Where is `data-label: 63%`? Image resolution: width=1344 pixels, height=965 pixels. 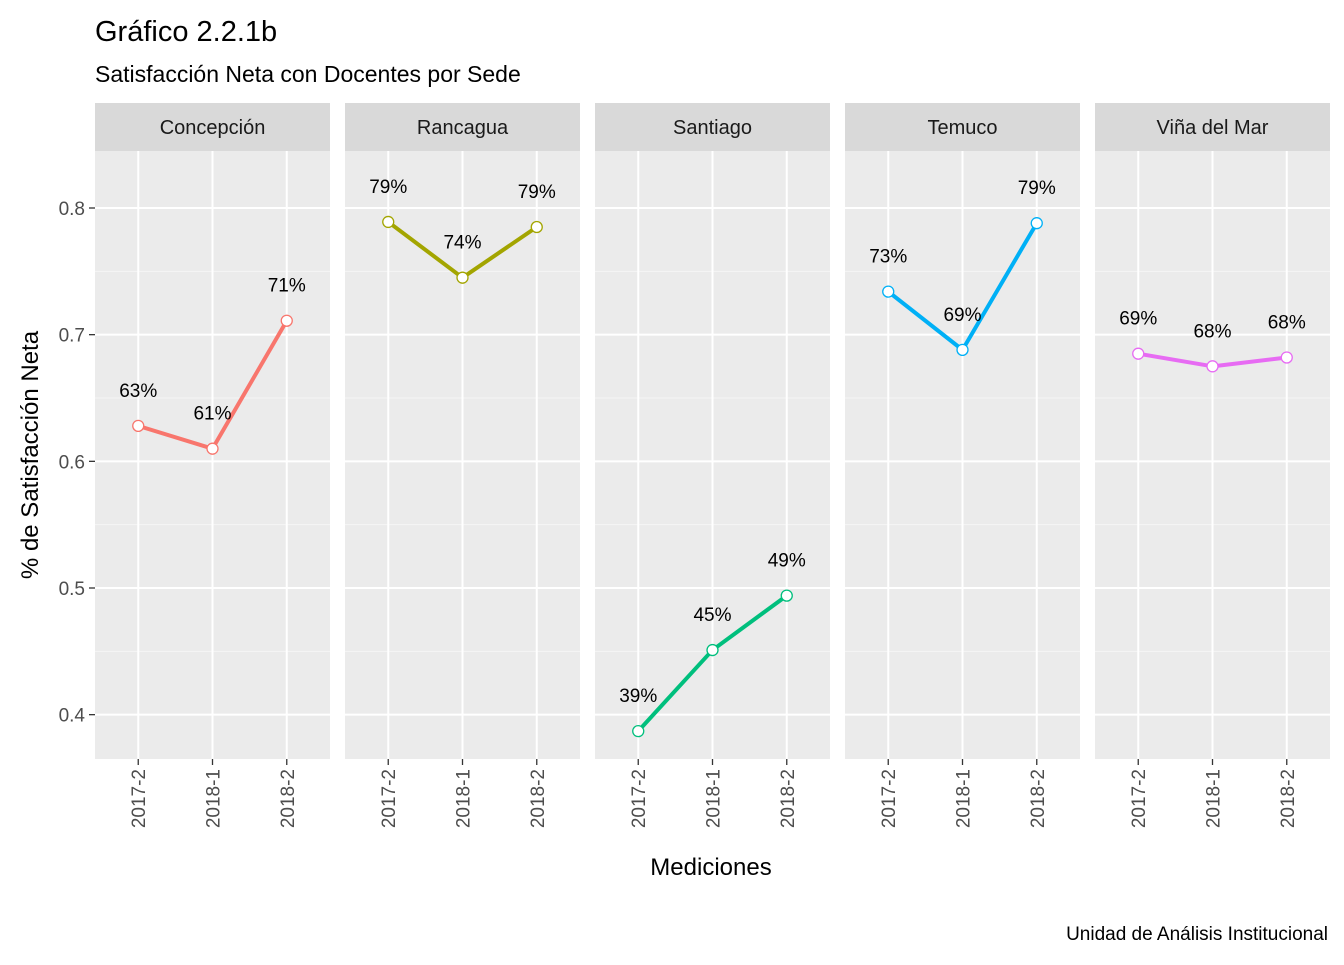
data-label: 63% is located at coordinates (138, 391).